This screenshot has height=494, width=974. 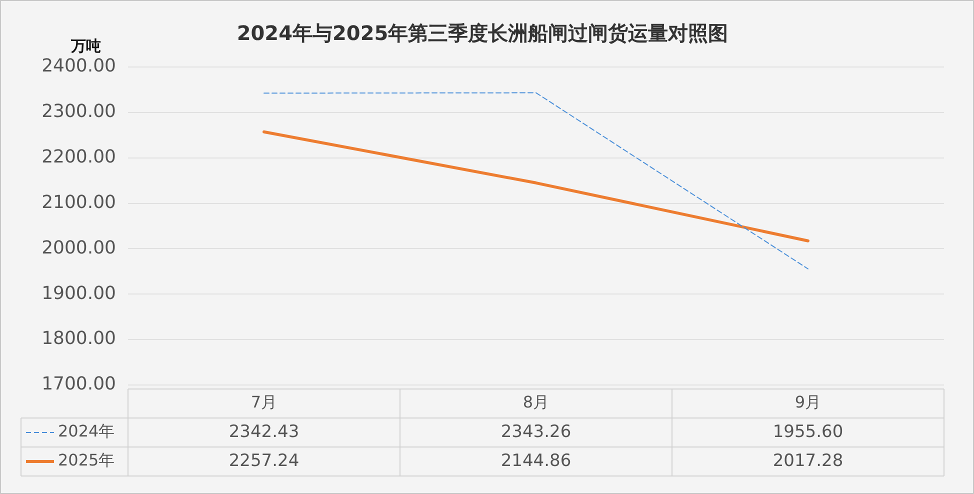 What do you see at coordinates (482, 33) in the screenshot?
I see `chart-title: 2024年与2025年第三季度长洲船闸过闸货运量对照图` at bounding box center [482, 33].